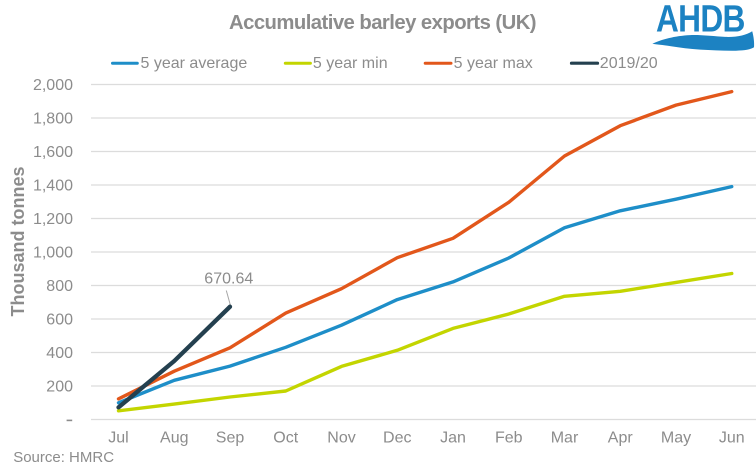  What do you see at coordinates (59, 286) in the screenshot?
I see `svg-text: 800` at bounding box center [59, 286].